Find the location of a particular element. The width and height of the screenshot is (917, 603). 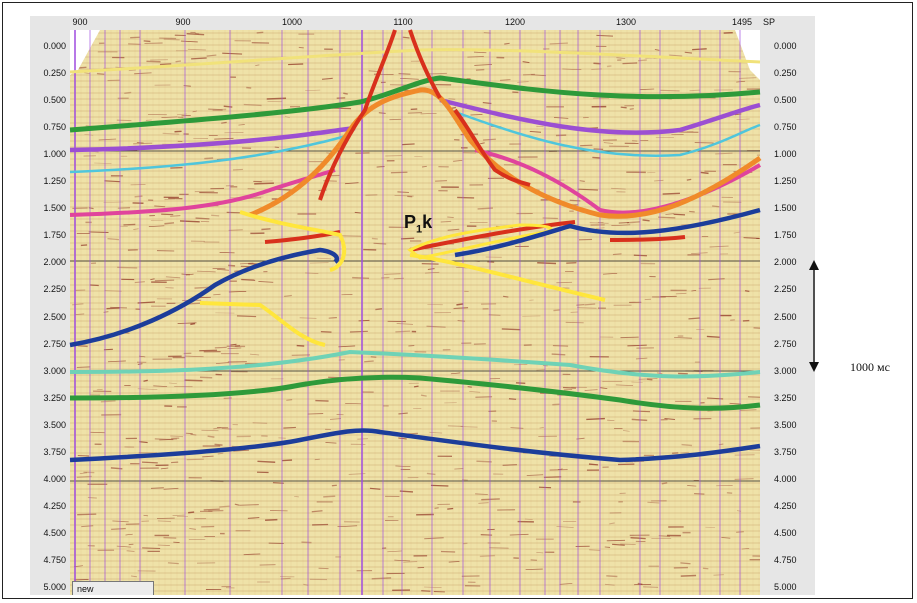

time-tick-right: 5.000 is located at coordinates (785, 587).